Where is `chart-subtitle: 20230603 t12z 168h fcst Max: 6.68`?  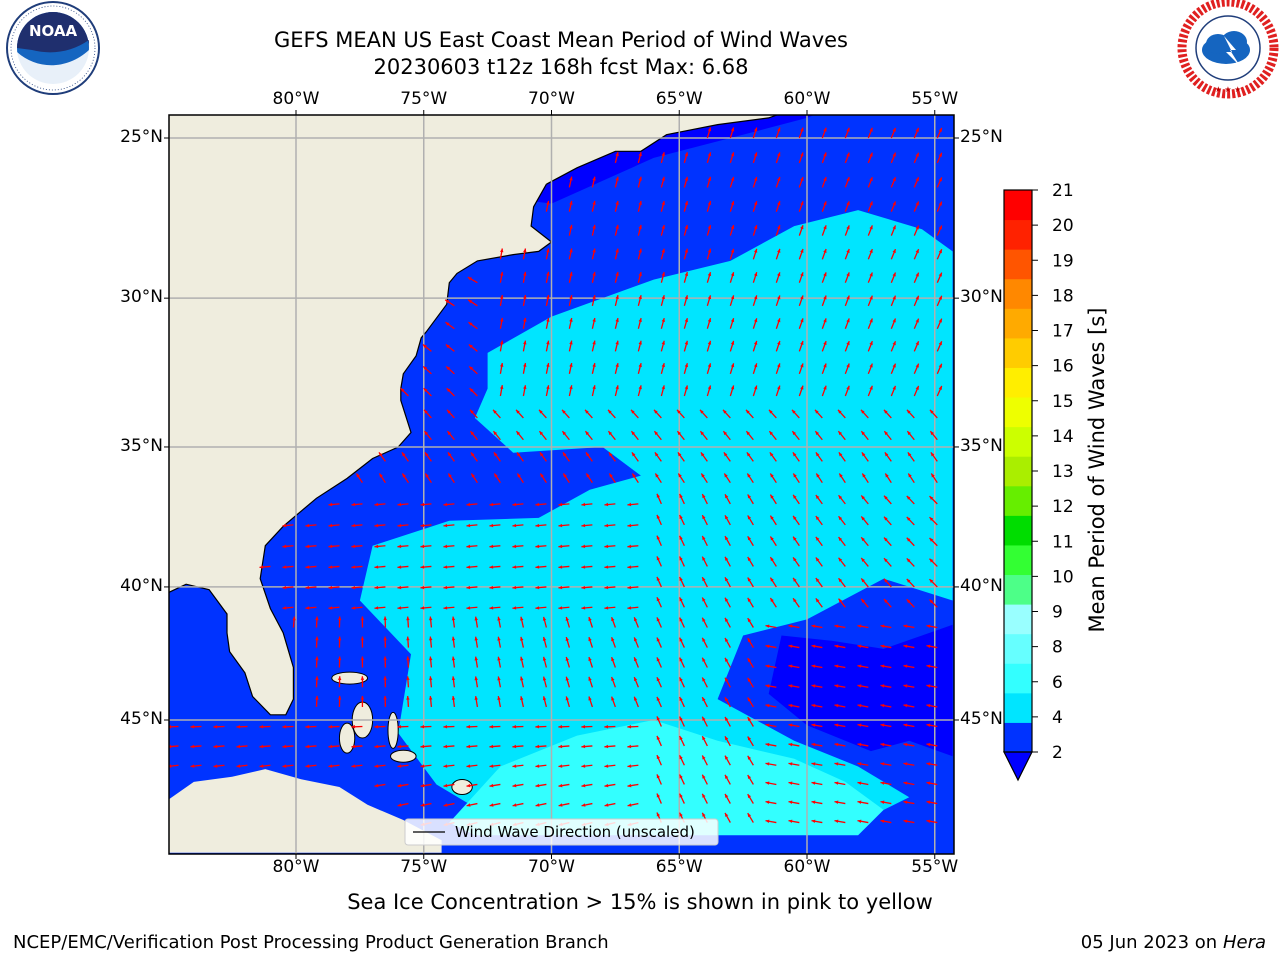 chart-subtitle: 20230603 t12z 168h fcst Max: 6.68 is located at coordinates (561, 67).